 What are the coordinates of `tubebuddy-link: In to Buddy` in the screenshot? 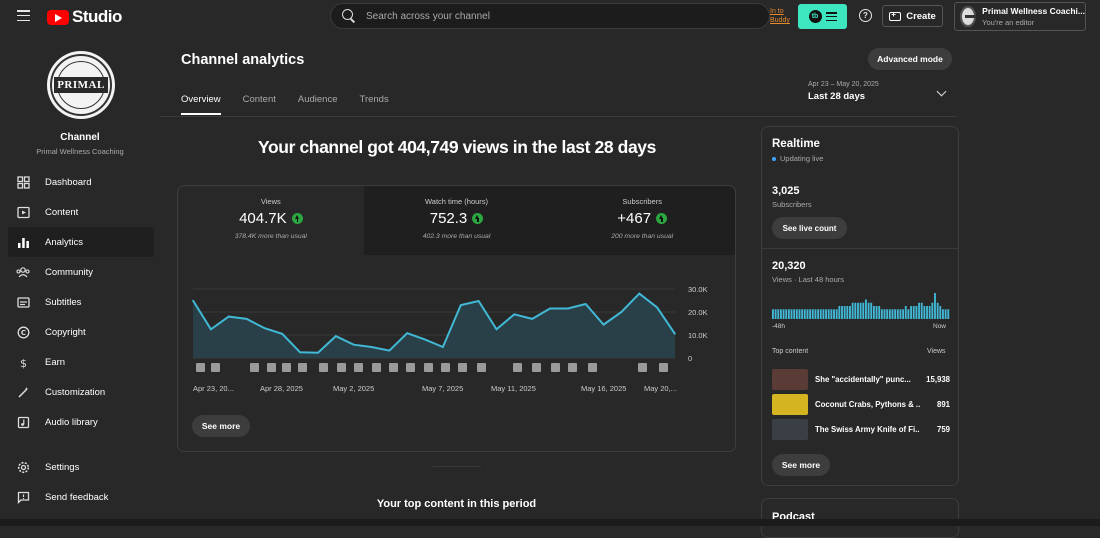 It's located at (780, 16).